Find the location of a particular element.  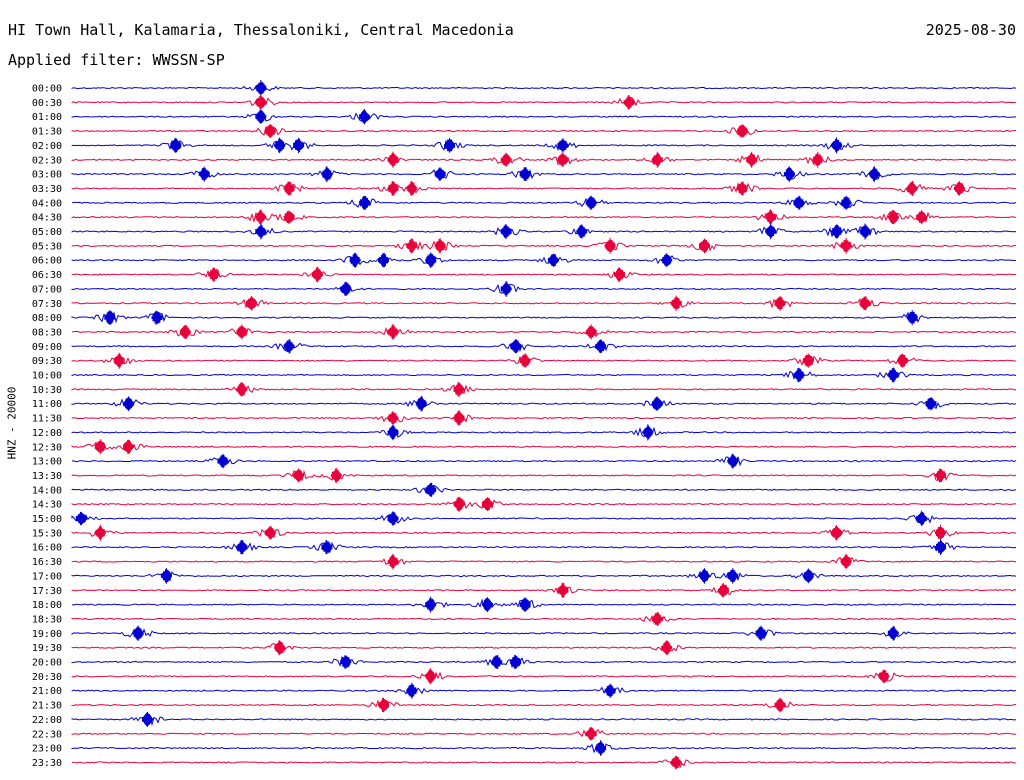

row-time-label: 02:00 is located at coordinates (47, 146).